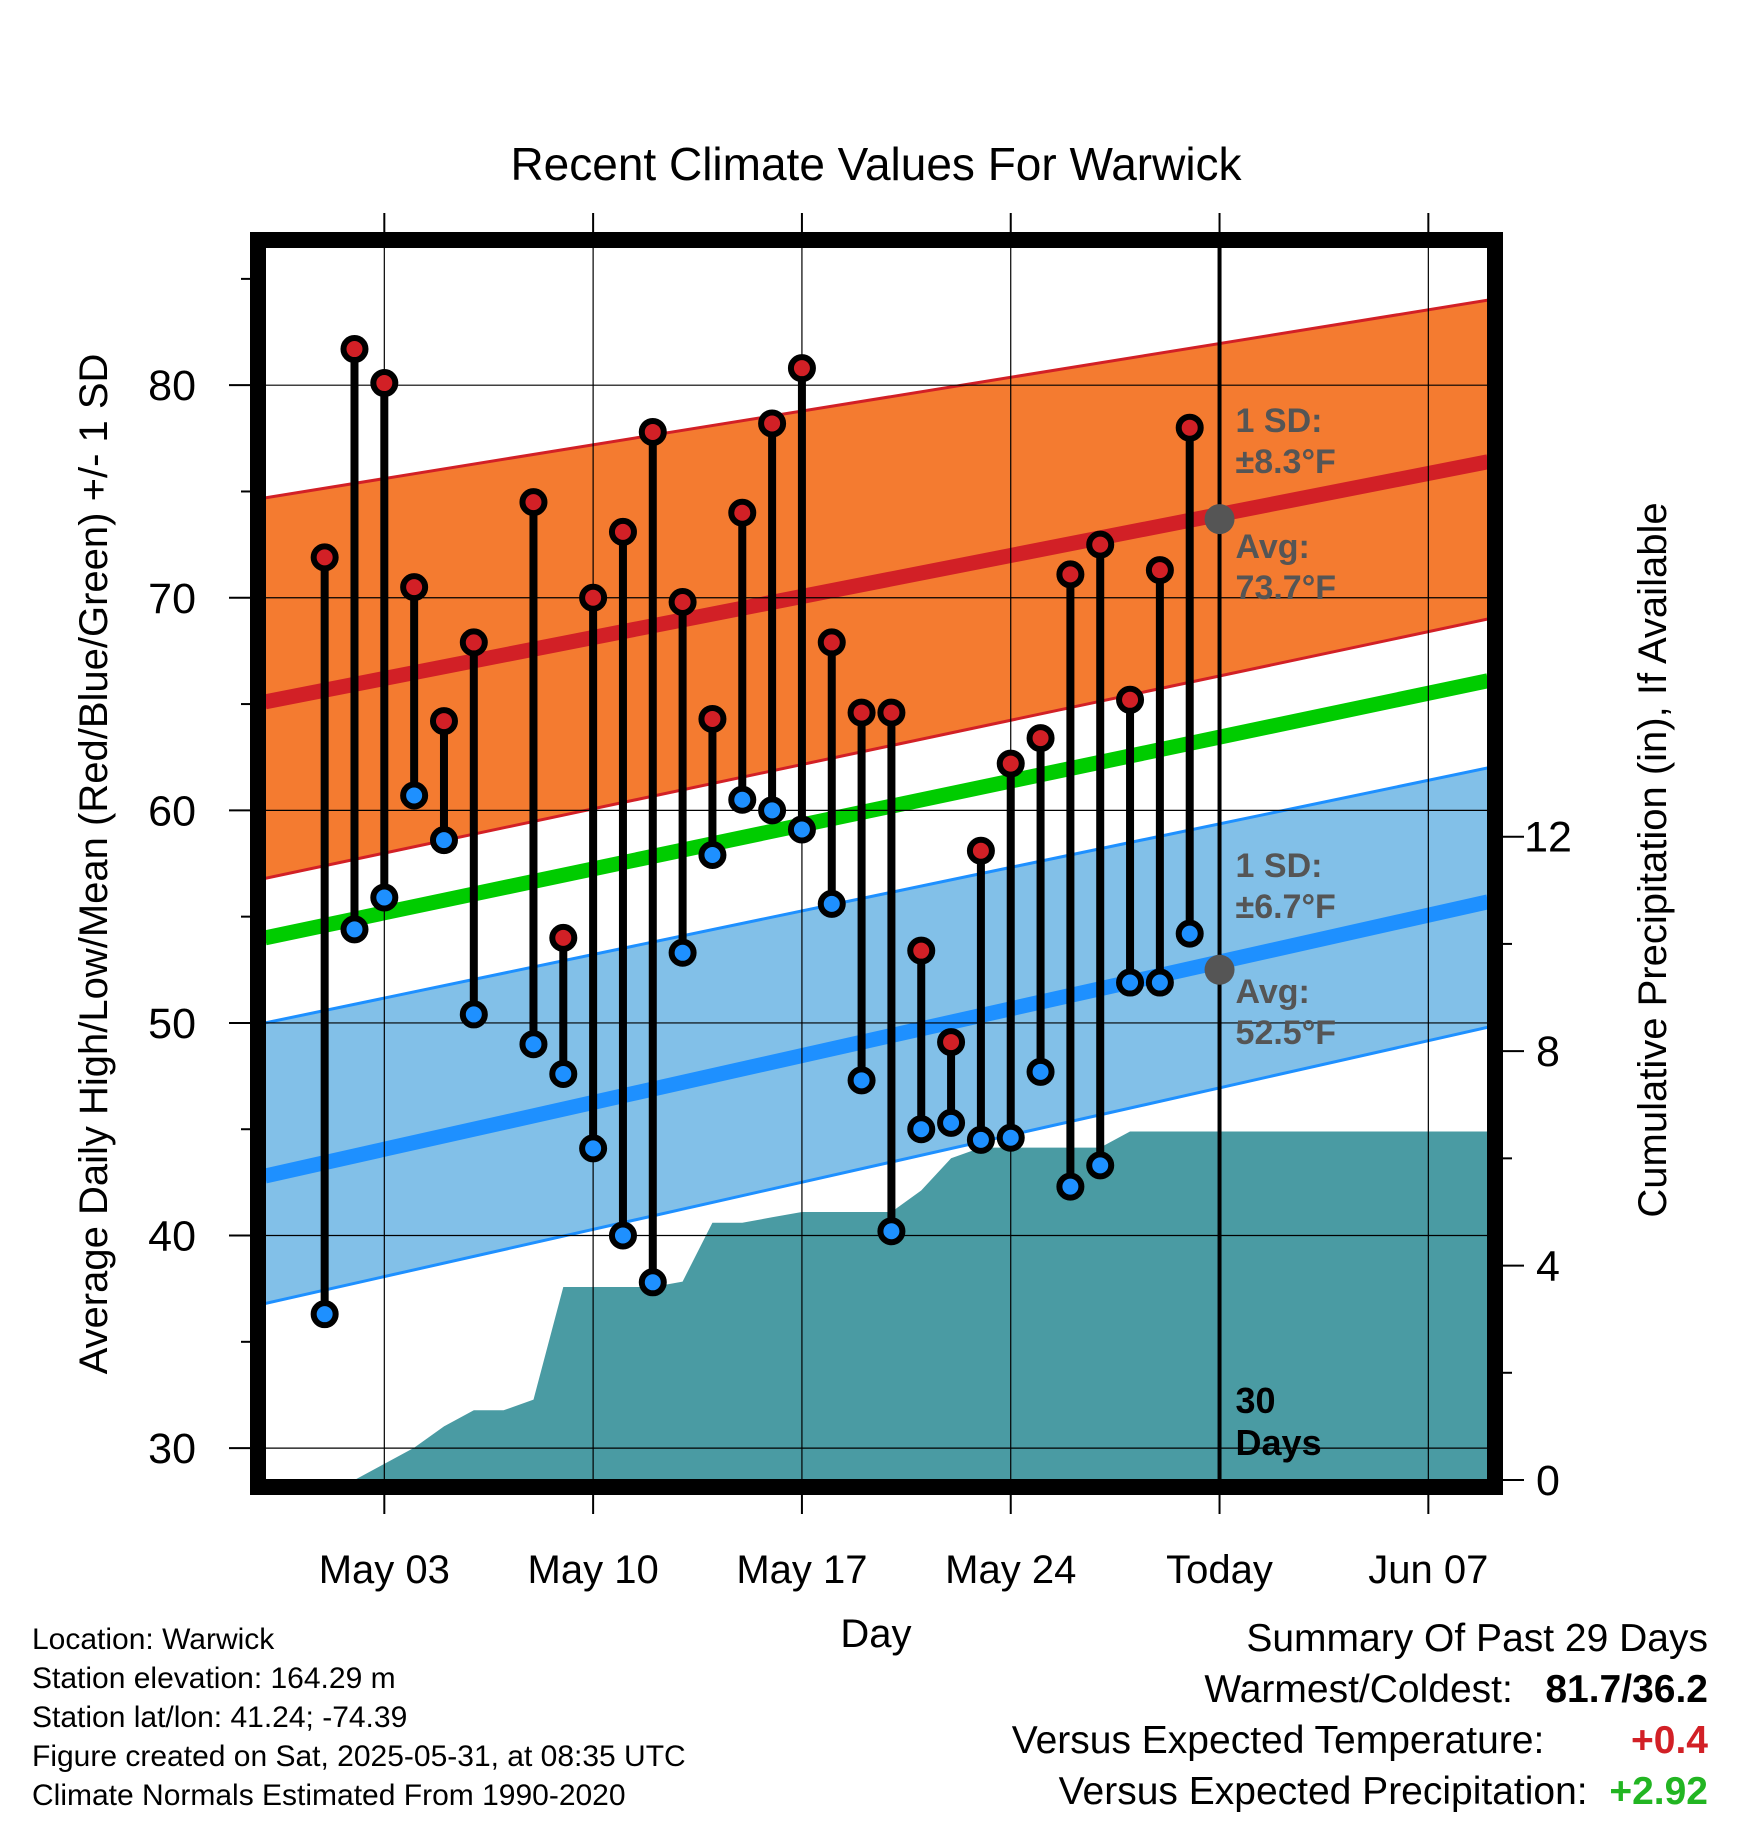 This screenshot has width=1748, height=1828. Describe the element at coordinates (172, 386) in the screenshot. I see `y-tick-label: 80` at that location.